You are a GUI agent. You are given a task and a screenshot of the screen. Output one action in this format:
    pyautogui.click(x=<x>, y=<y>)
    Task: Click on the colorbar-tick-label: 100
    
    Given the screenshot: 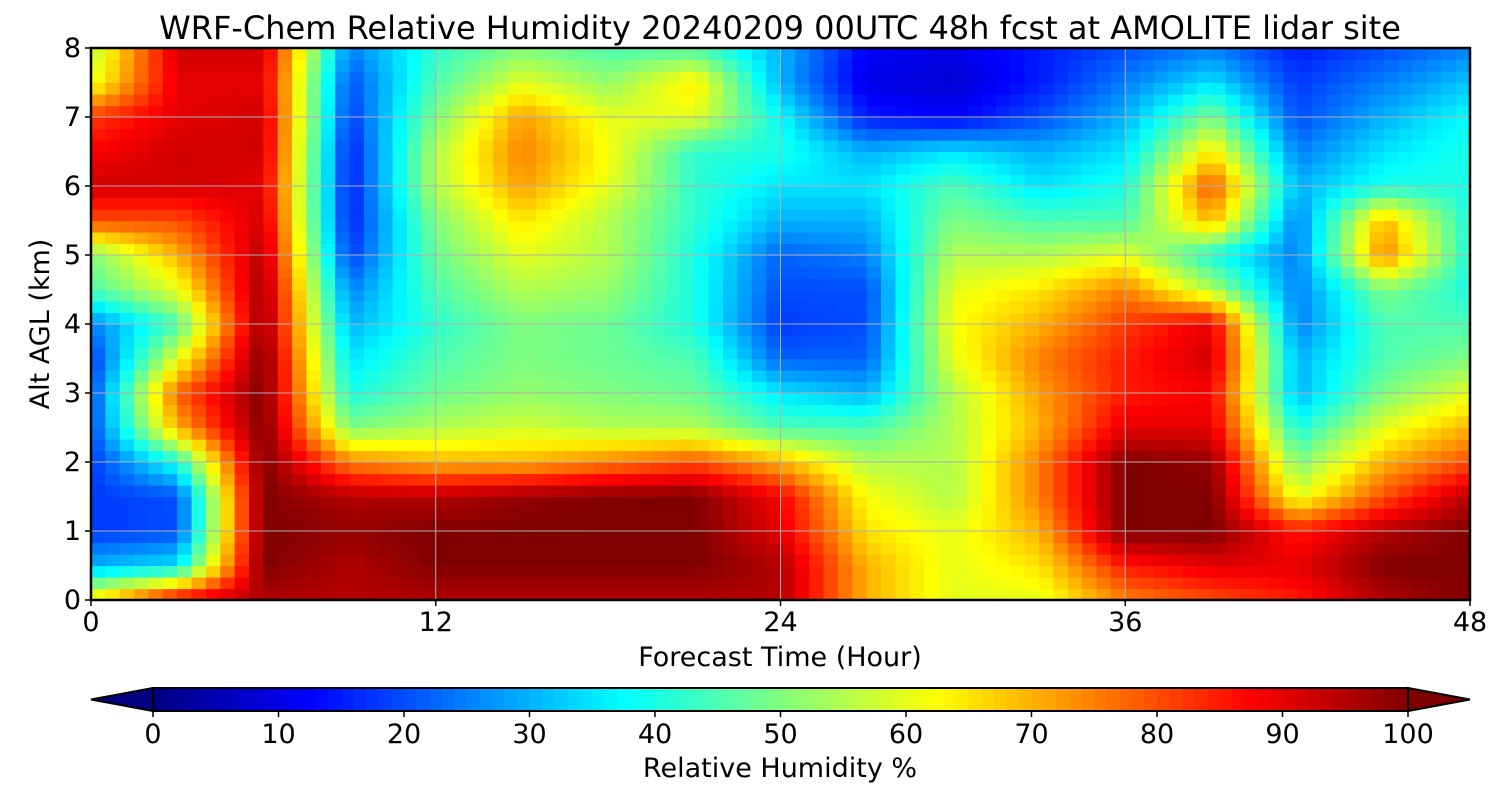 What is the action you would take?
    pyautogui.click(x=1408, y=734)
    